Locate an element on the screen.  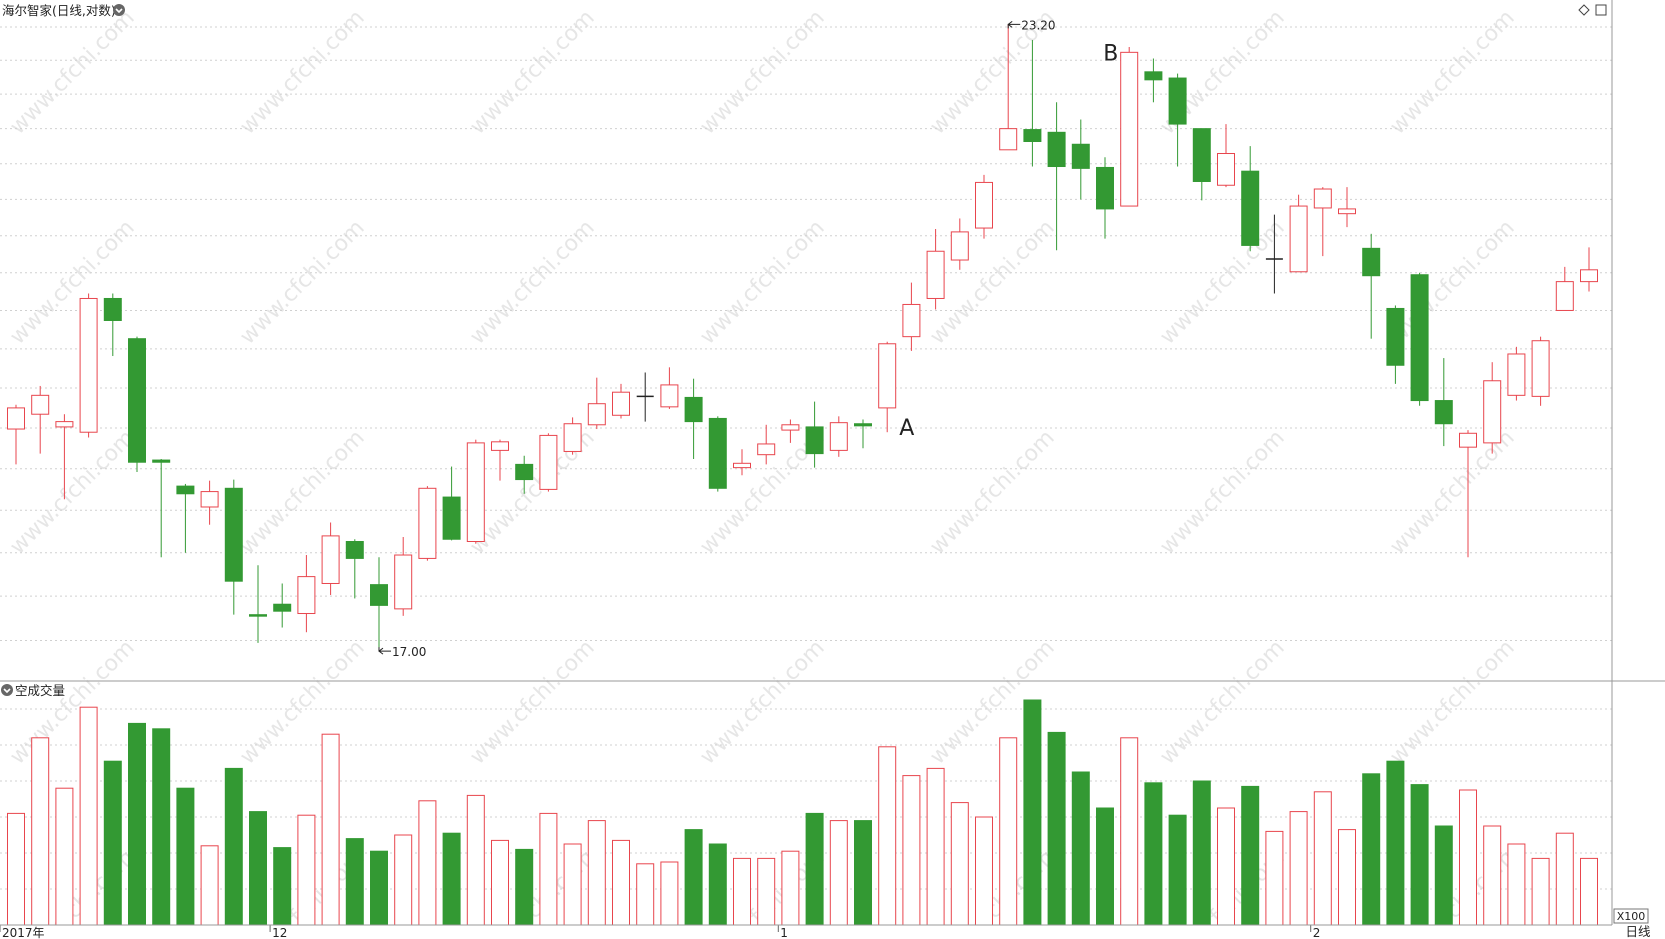
period-label: 日线 is located at coordinates (1638, 931).